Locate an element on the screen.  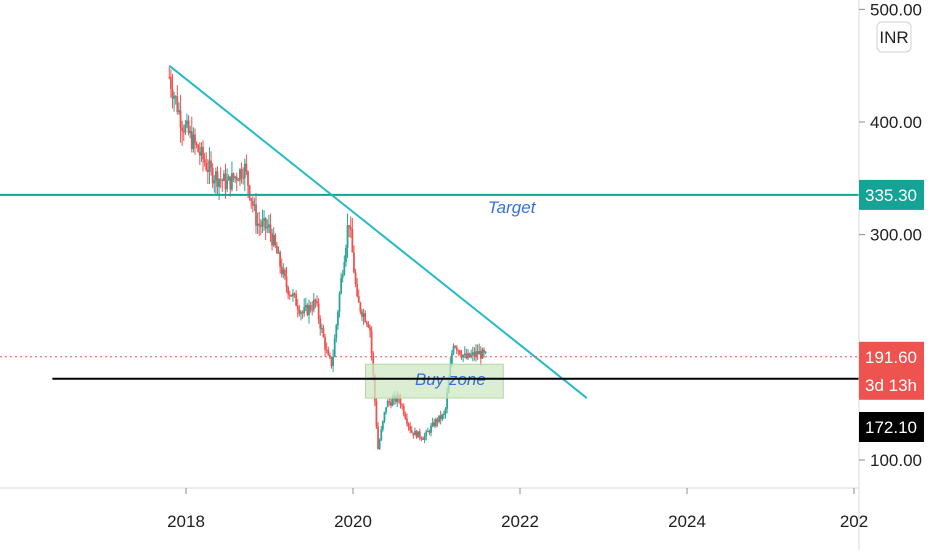
price-axis: 500.00 400.00 300.00 100.00 is located at coordinates (890, 235).